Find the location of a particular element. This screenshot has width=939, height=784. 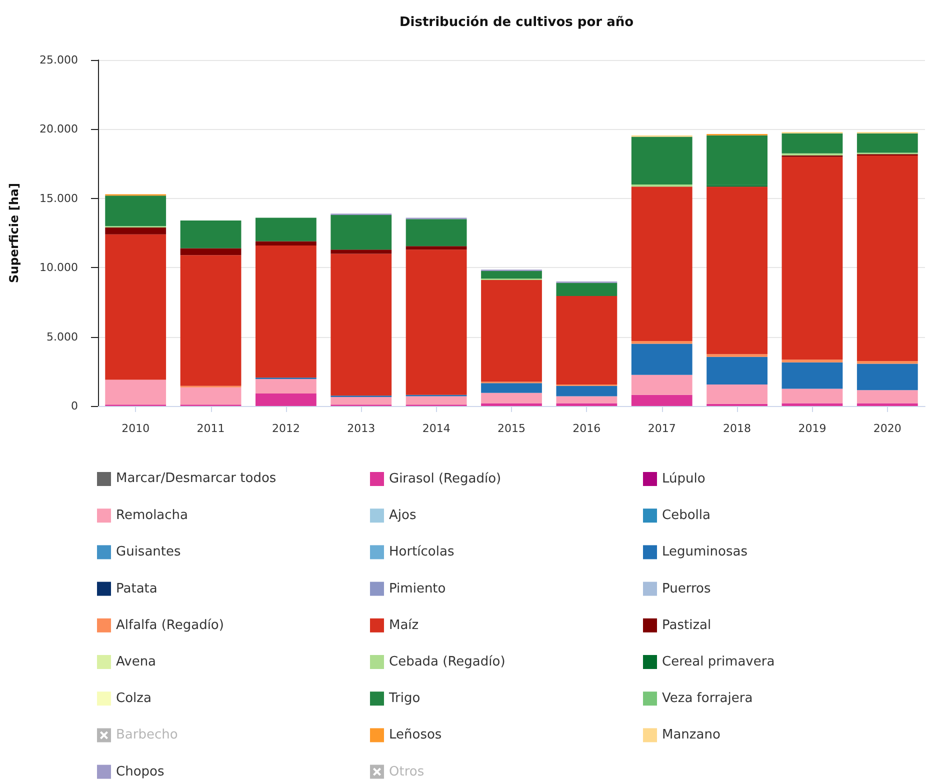

x-tick-label: 2010 is located at coordinates (136, 428).